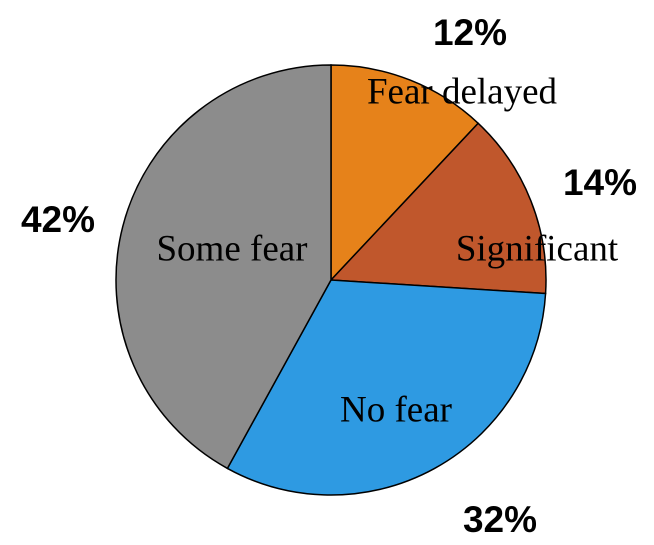  Describe the element at coordinates (470, 32) in the screenshot. I see `value-label: 12%` at that location.